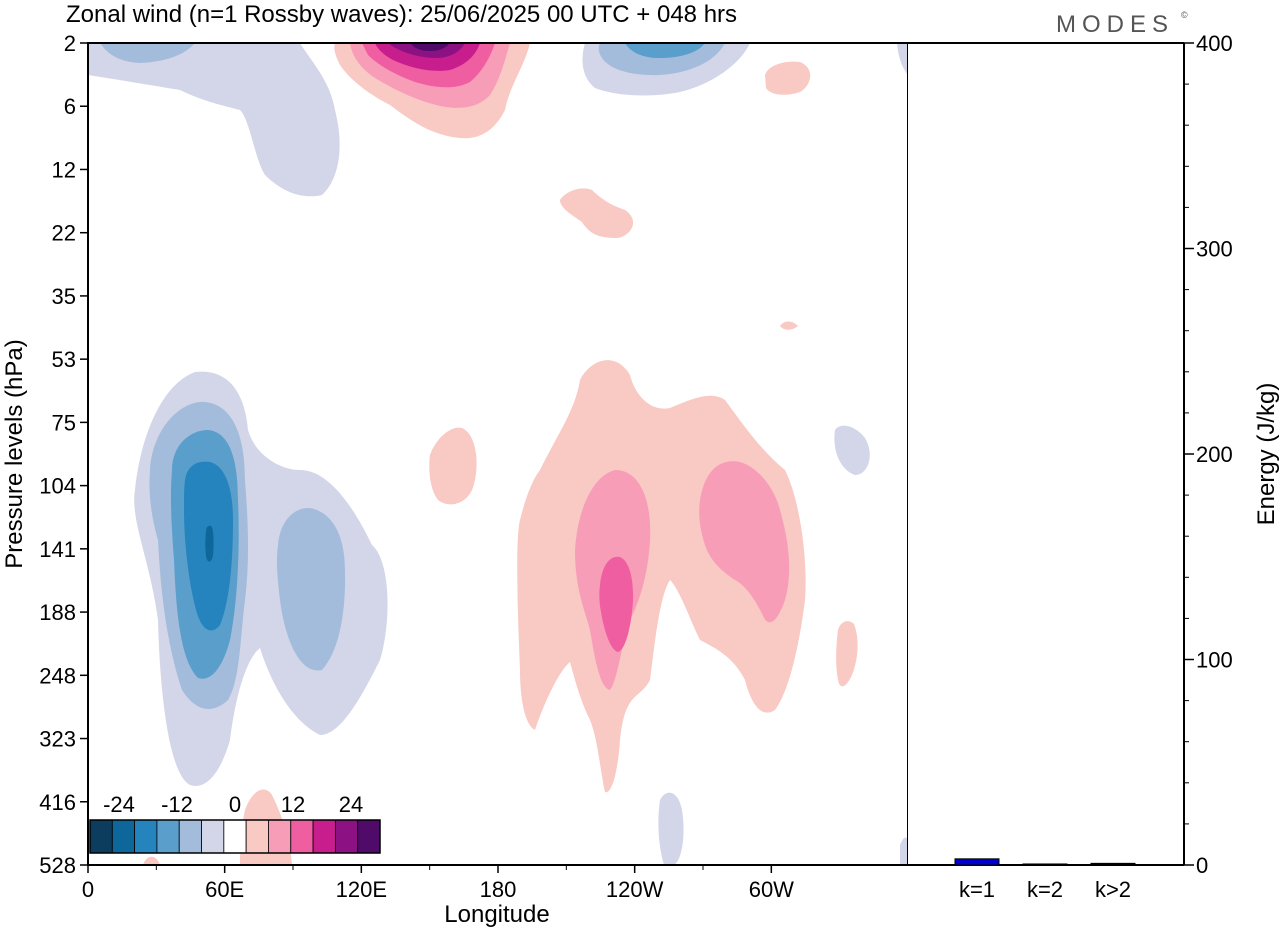 This screenshot has height=930, width=1280. What do you see at coordinates (57, 865) in the screenshot?
I see `y-tick-label: 528` at bounding box center [57, 865].